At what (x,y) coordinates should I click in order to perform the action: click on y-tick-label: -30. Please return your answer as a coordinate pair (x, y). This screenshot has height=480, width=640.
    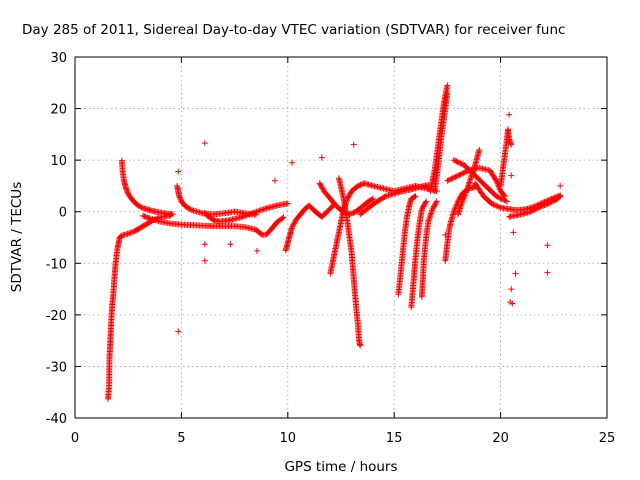
    Looking at the image, I should click on (56, 367).